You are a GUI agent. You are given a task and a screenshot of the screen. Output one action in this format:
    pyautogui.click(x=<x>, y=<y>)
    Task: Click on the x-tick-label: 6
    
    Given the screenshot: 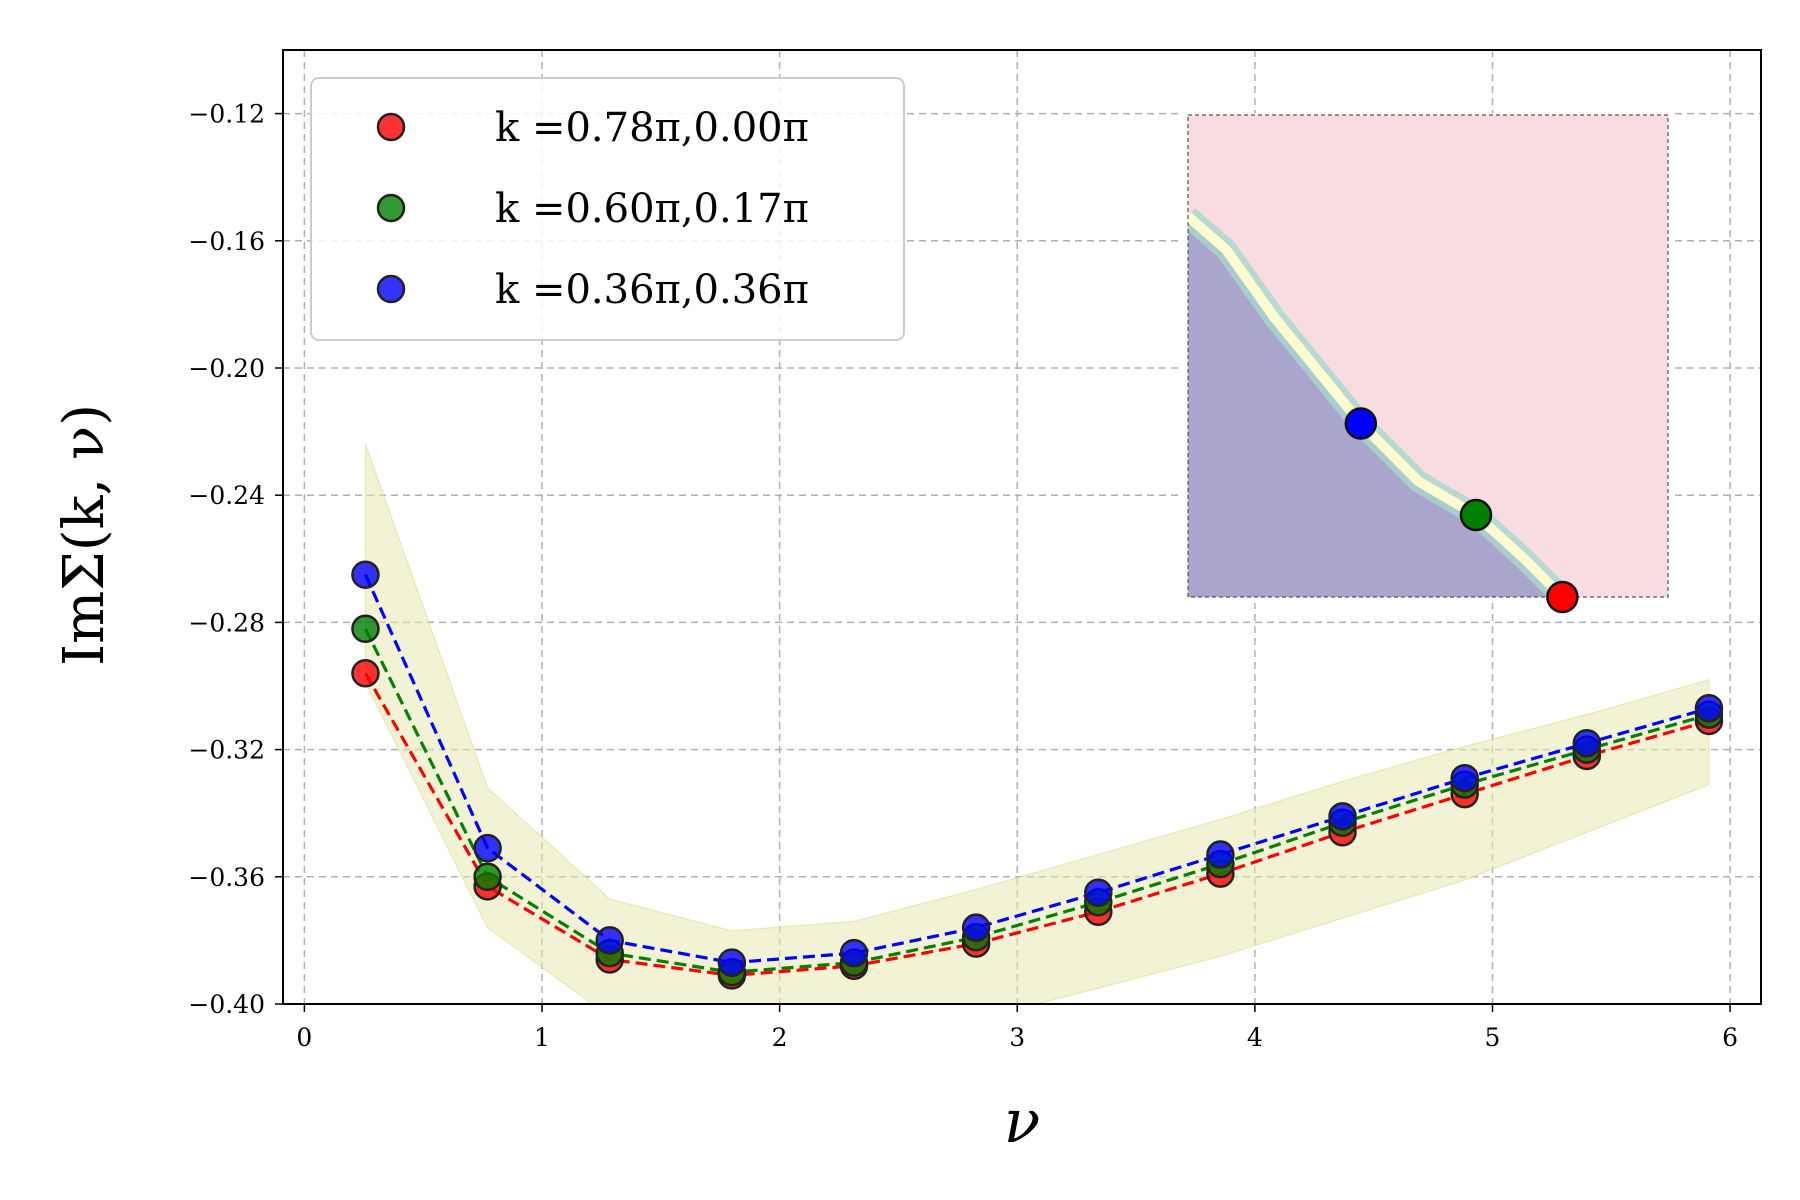 What is the action you would take?
    pyautogui.click(x=1730, y=1037)
    